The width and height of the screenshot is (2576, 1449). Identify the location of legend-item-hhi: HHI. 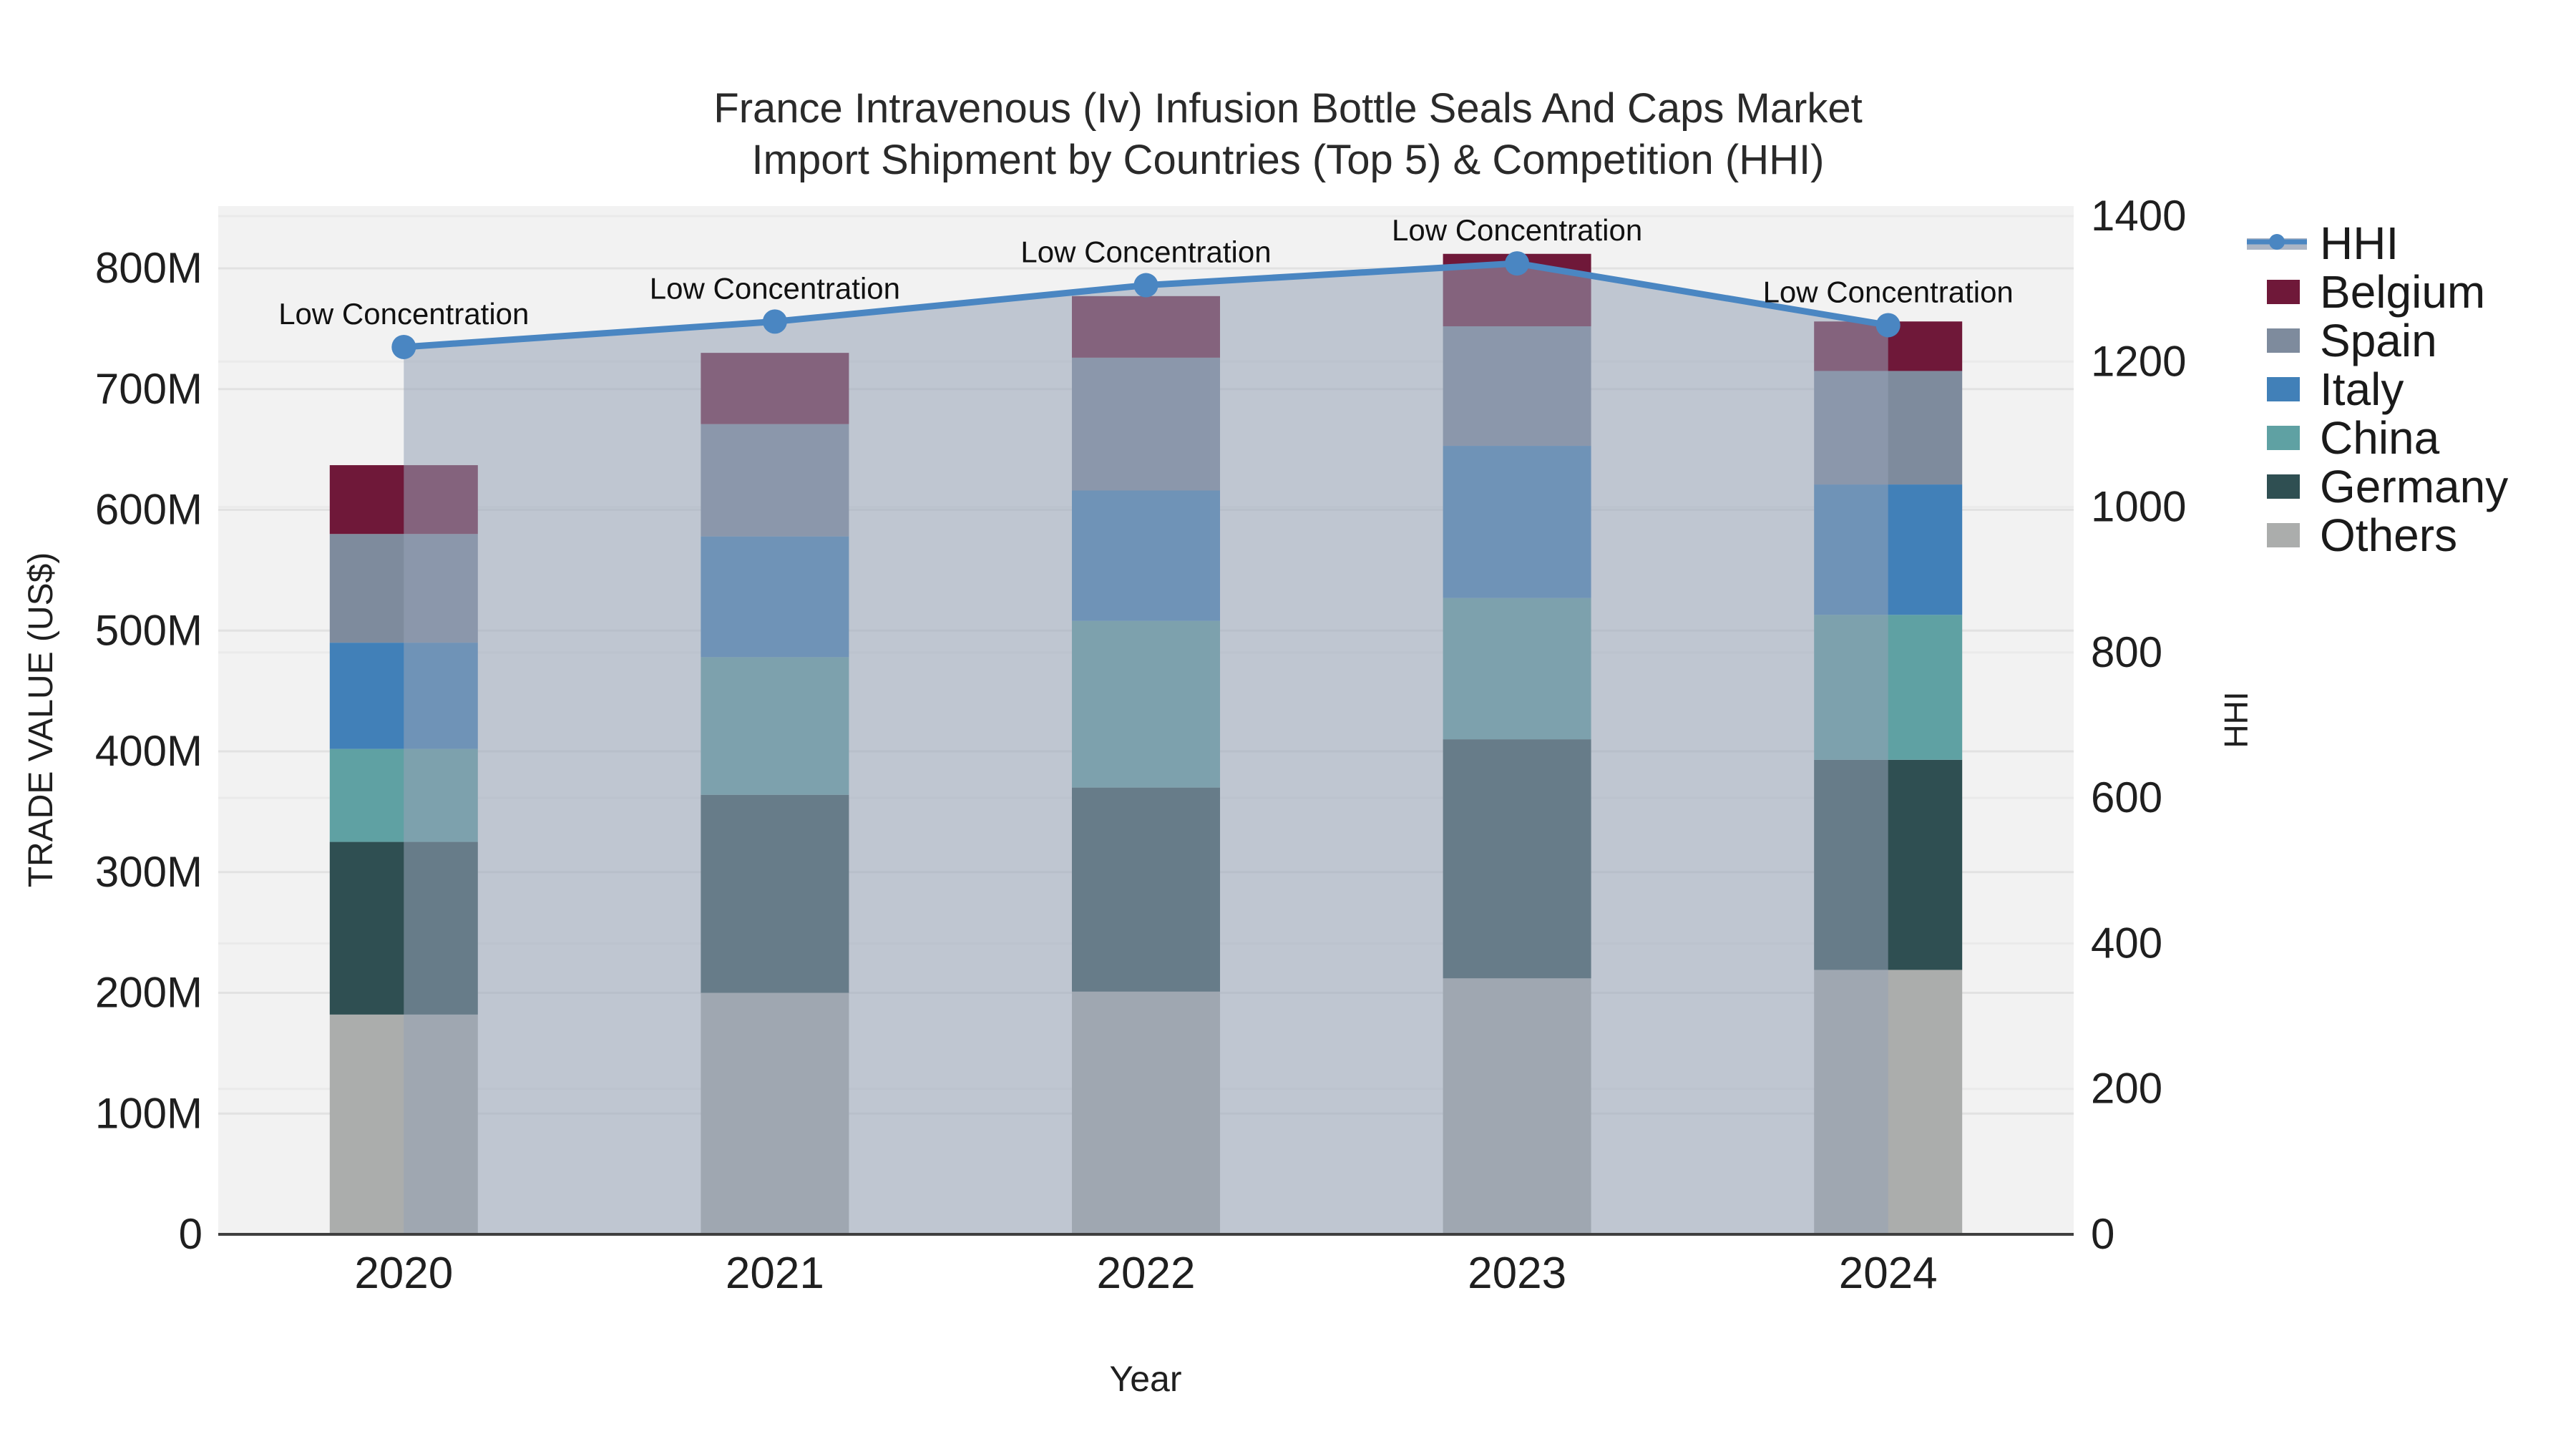
(2377, 243).